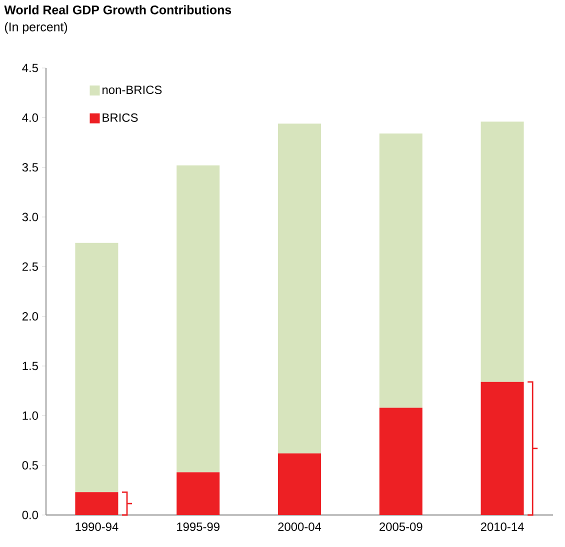 This screenshot has width=565, height=547. Describe the element at coordinates (502, 526) in the screenshot. I see `x-tick-label: 2010-14` at that location.